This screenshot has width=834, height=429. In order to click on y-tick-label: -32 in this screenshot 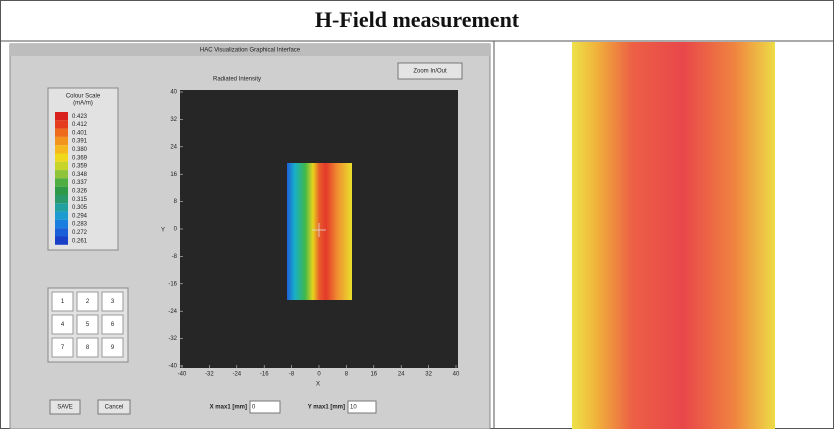, I will do `click(172, 339)`.